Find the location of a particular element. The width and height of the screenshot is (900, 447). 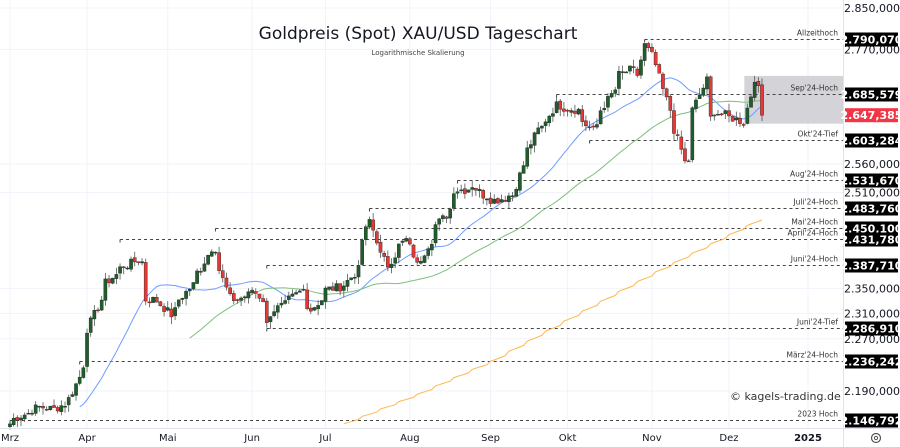

level-label: Mai'24-Hoch is located at coordinates (814, 222).